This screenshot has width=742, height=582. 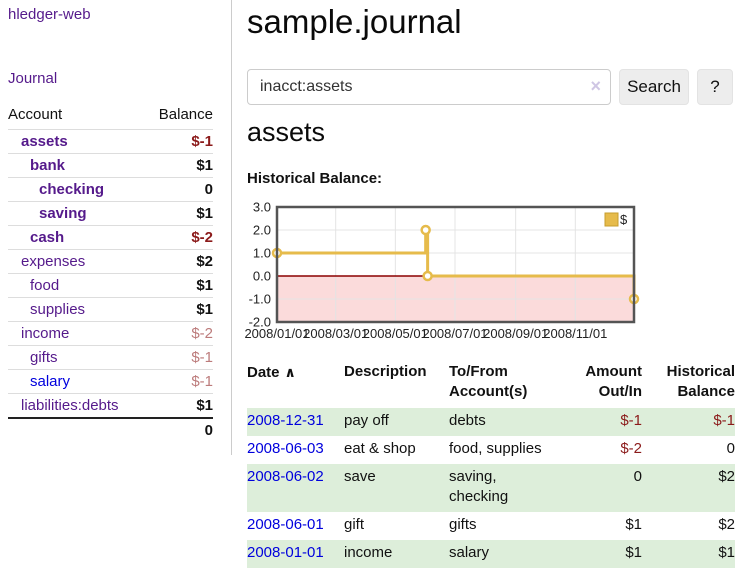 I want to click on account-row-liabilities-debts: liabilities:debts $1, so click(x=110, y=405).